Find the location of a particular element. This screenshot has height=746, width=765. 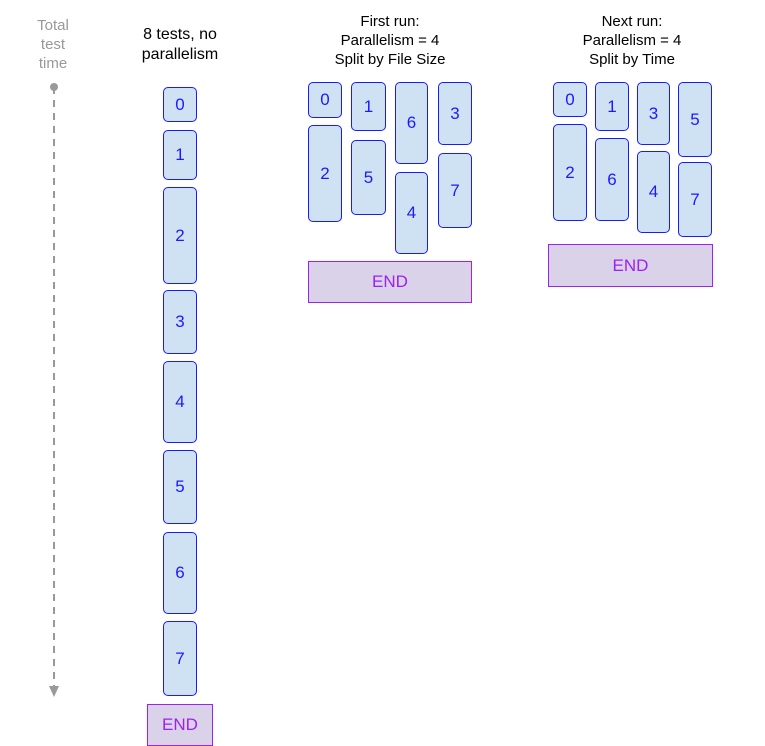

axis-label: Total test time is located at coordinates (53, 44).